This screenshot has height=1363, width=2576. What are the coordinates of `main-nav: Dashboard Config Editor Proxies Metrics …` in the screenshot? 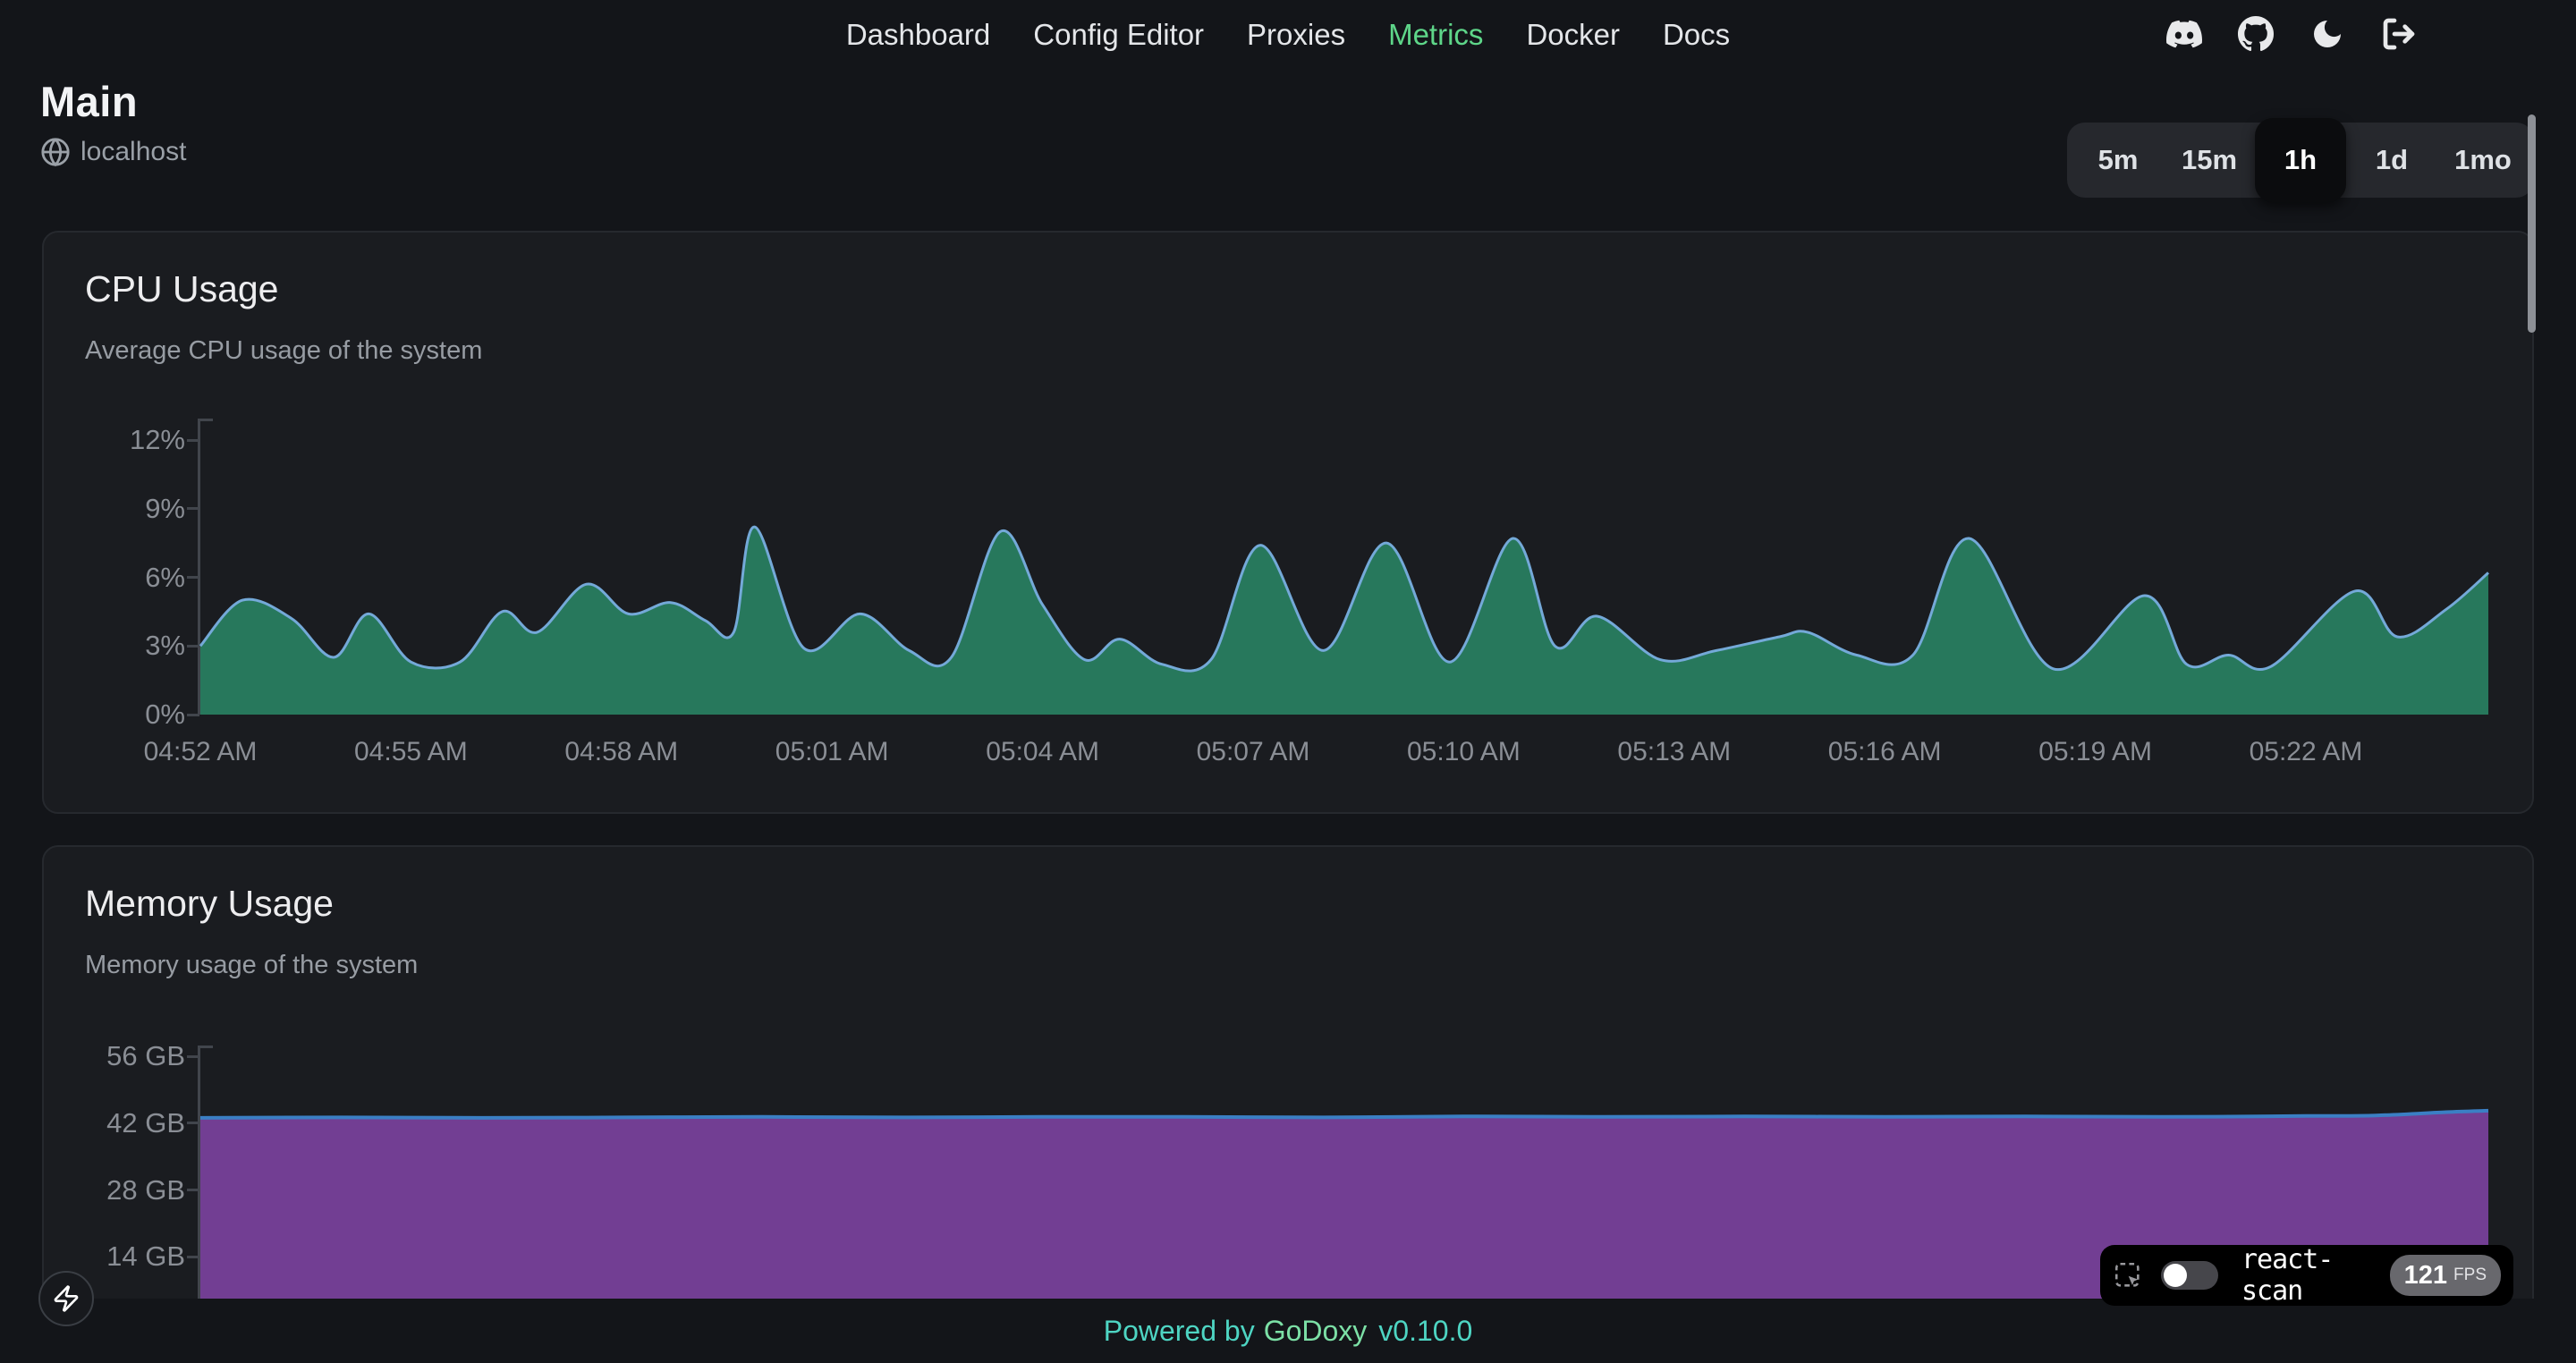 It's located at (1288, 35).